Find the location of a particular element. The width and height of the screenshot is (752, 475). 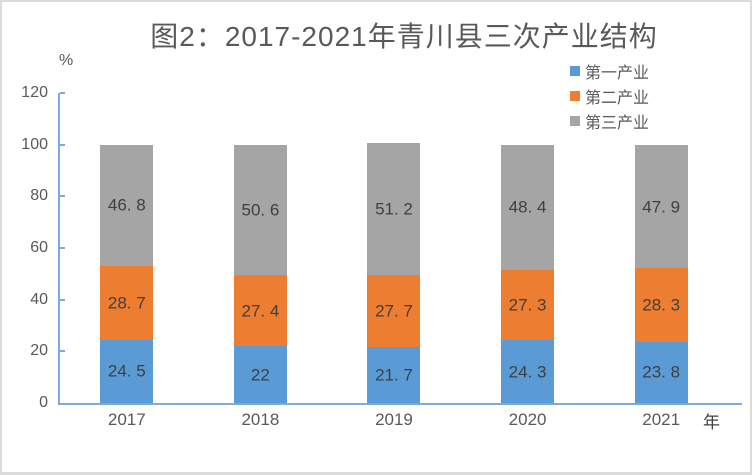

bar-segment-tertiary-industry-2019: 51. 2 is located at coordinates (394, 209).